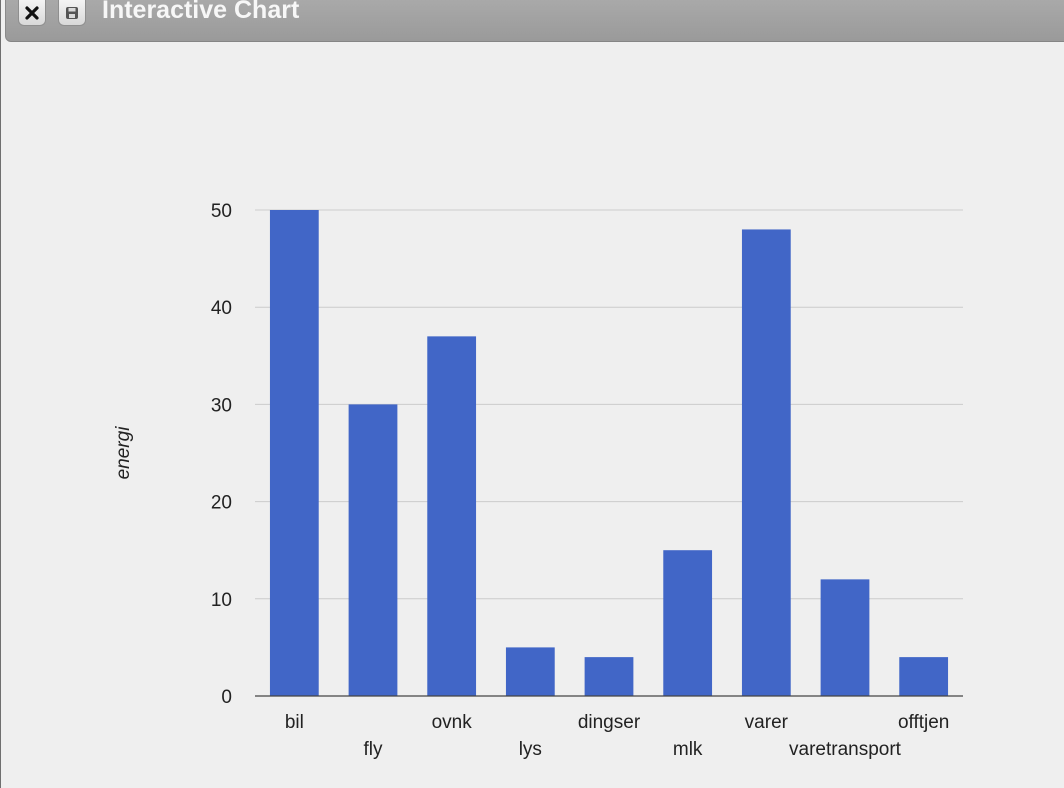  I want to click on window-title: Interactive Chart, so click(201, 12).